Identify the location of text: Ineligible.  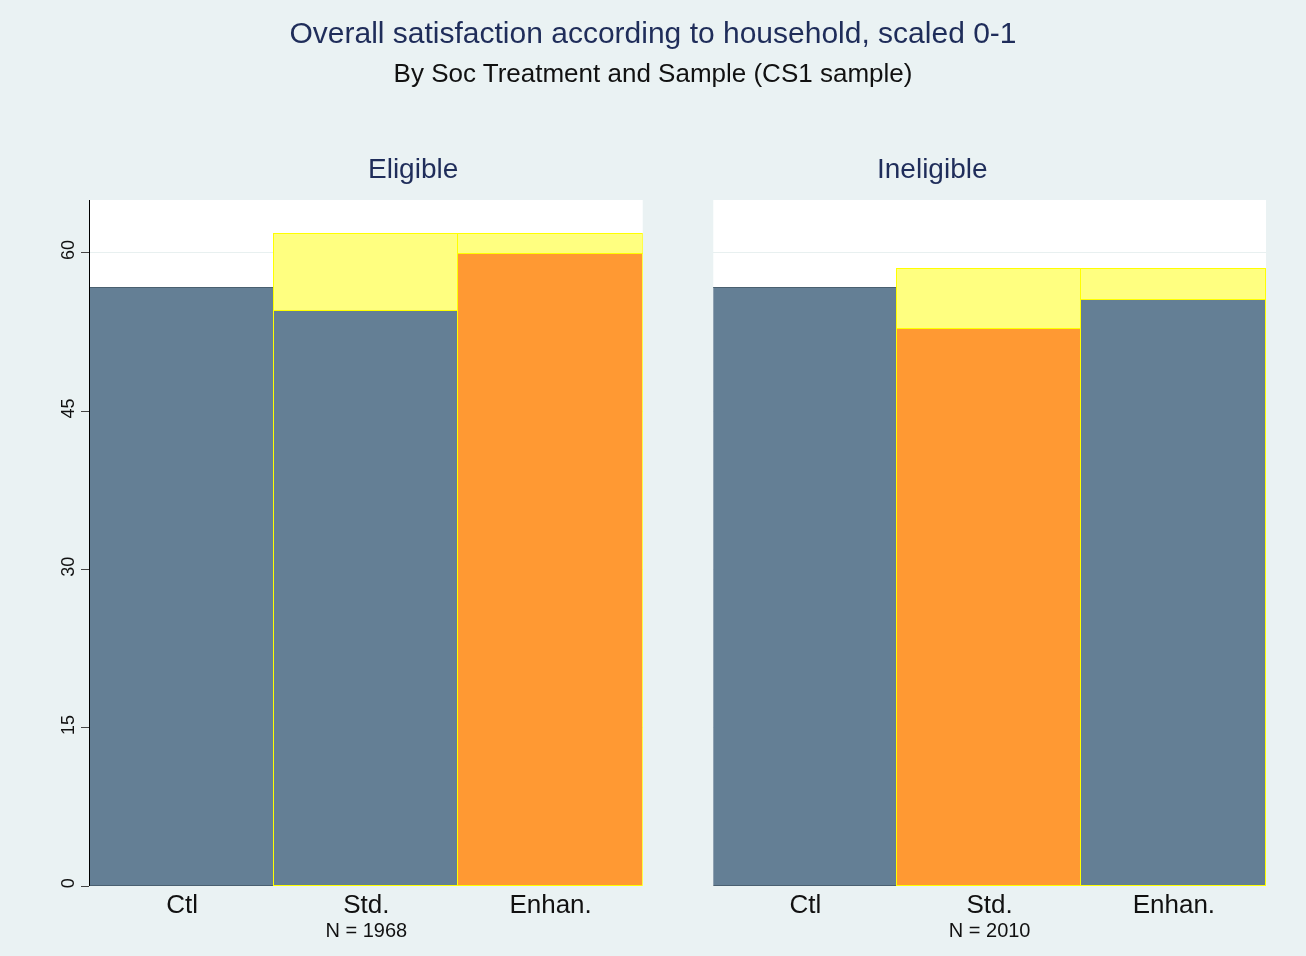
(932, 168).